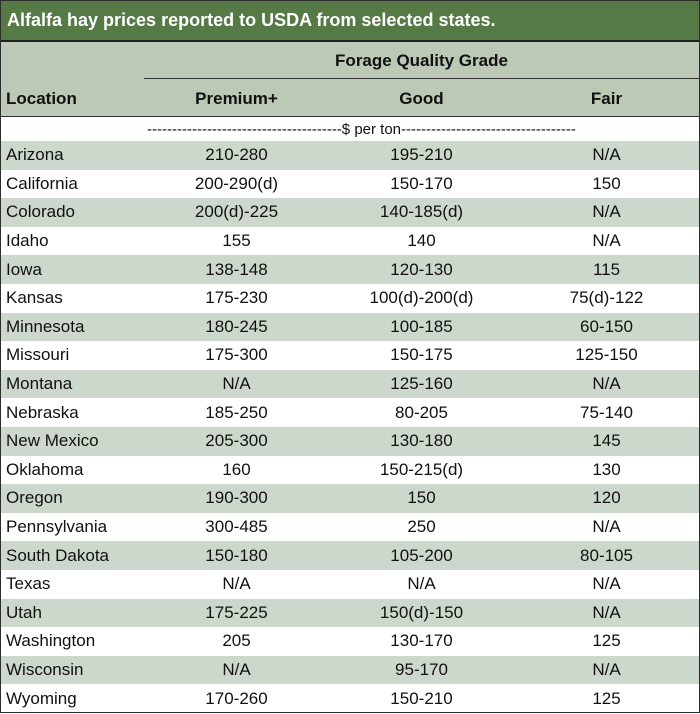 This screenshot has width=700, height=714. Describe the element at coordinates (421, 269) in the screenshot. I see `good-price-cell: 120-130` at that location.